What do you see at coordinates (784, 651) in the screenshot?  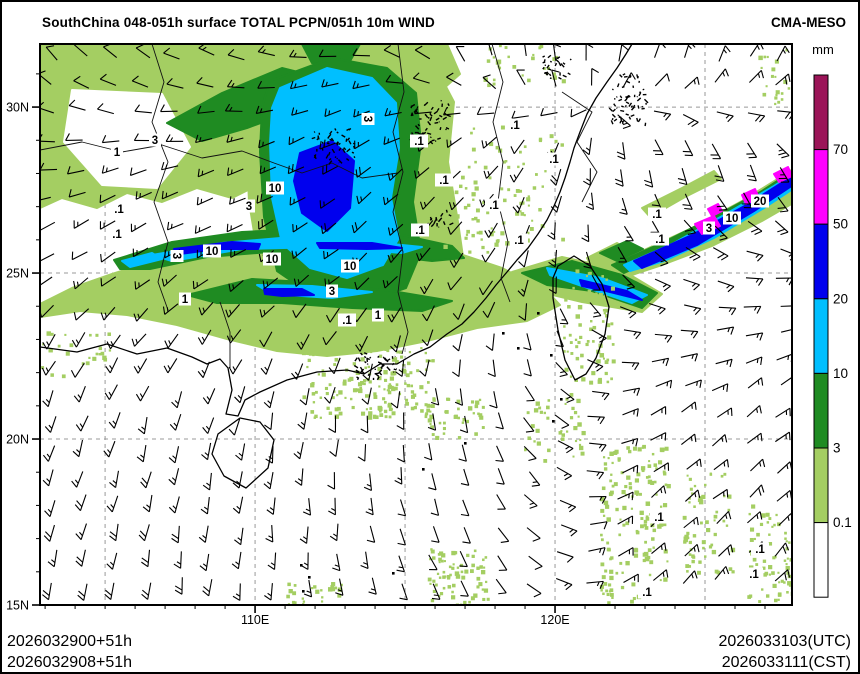 I see `footer-valid-times: 2026033103(UTC) 2026033111(CST)` at bounding box center [784, 651].